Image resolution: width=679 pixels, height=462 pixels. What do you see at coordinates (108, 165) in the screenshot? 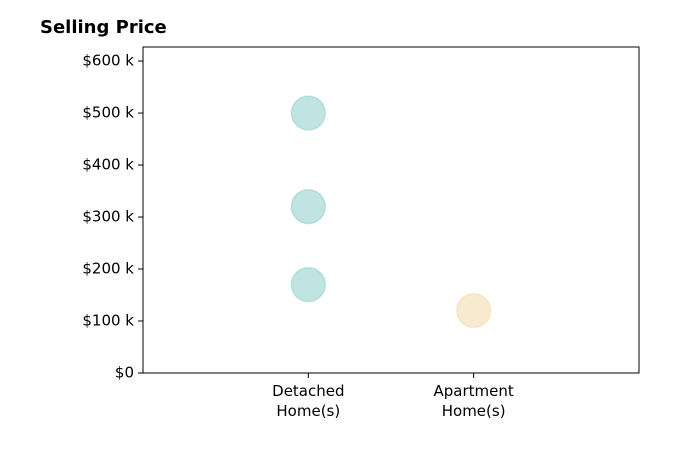
I see `y-tick-label: $400 k` at bounding box center [108, 165].